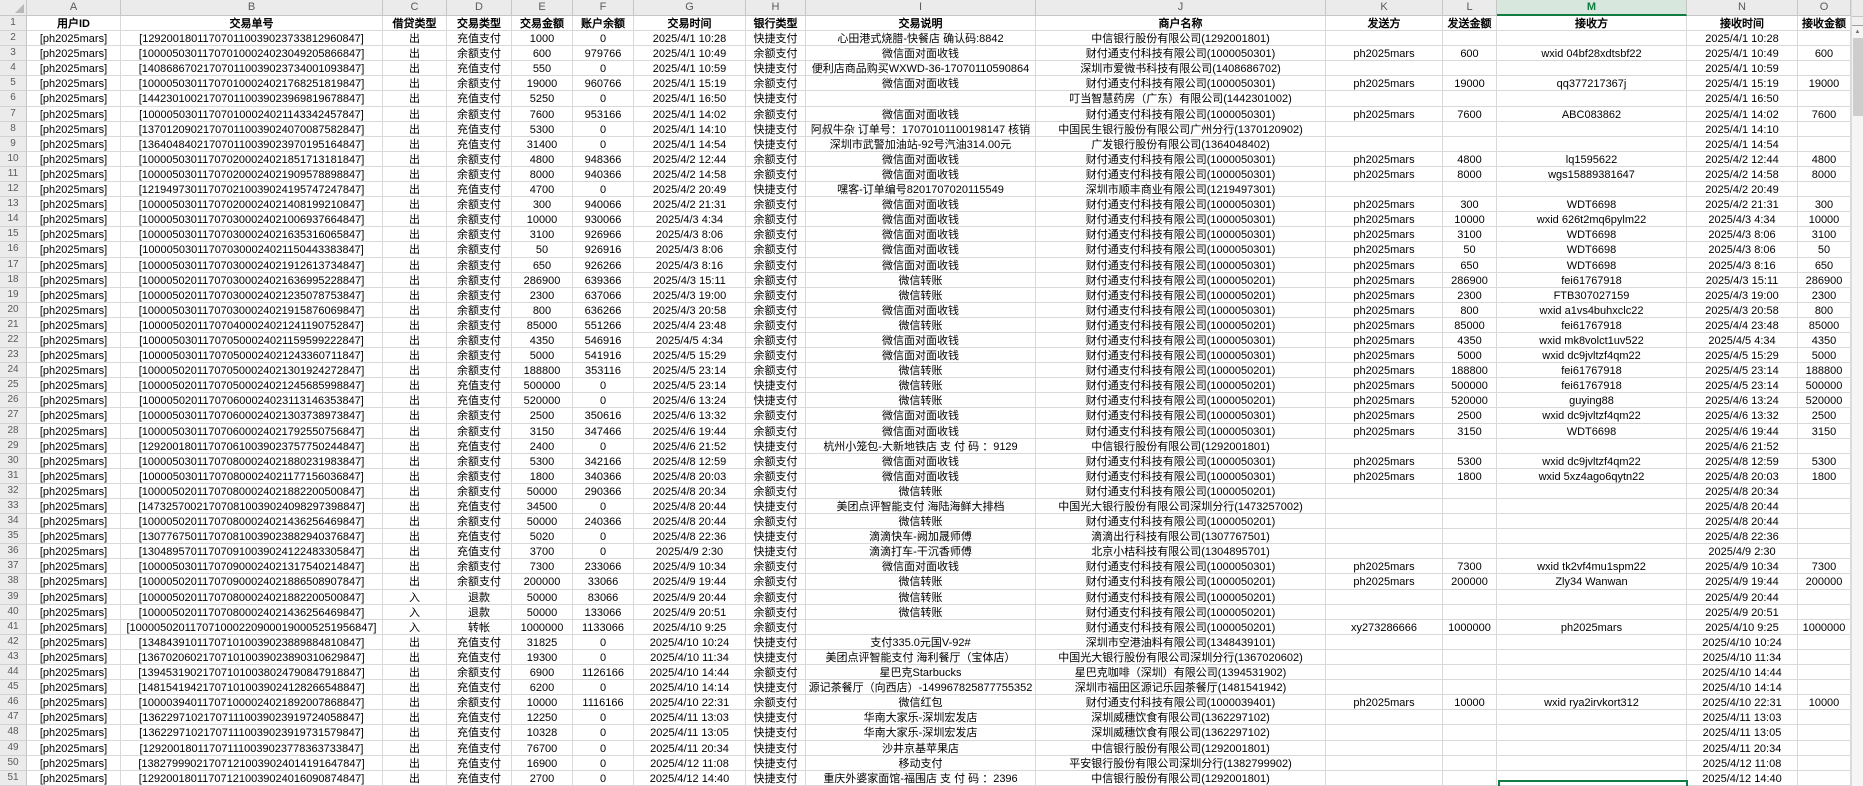 Image resolution: width=1863 pixels, height=786 pixels. What do you see at coordinates (1824, 627) in the screenshot?
I see `cell: 1000000` at bounding box center [1824, 627].